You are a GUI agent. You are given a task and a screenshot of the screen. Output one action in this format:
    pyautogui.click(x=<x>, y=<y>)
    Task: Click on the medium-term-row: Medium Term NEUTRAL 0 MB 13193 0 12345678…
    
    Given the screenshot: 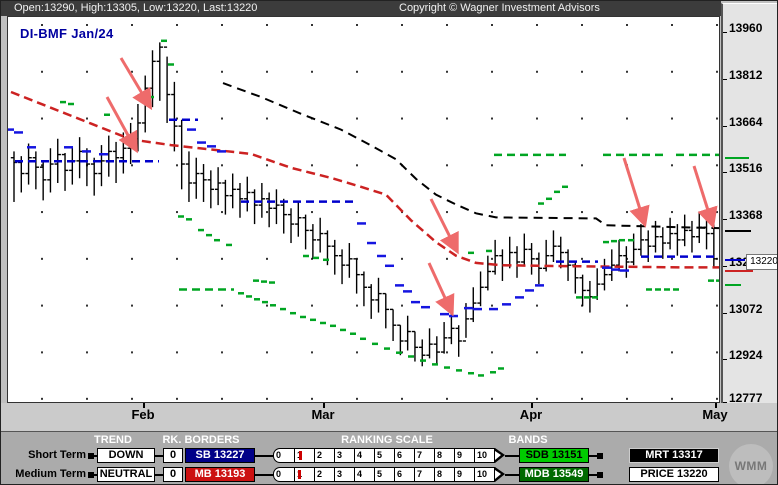 What is the action you would take?
    pyautogui.click(x=389, y=474)
    